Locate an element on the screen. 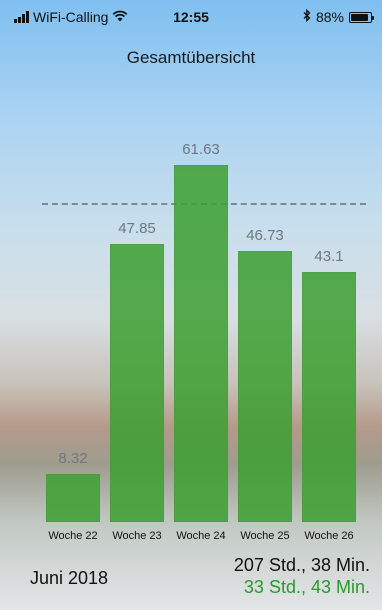  category-label: Woche 23 is located at coordinates (137, 536).